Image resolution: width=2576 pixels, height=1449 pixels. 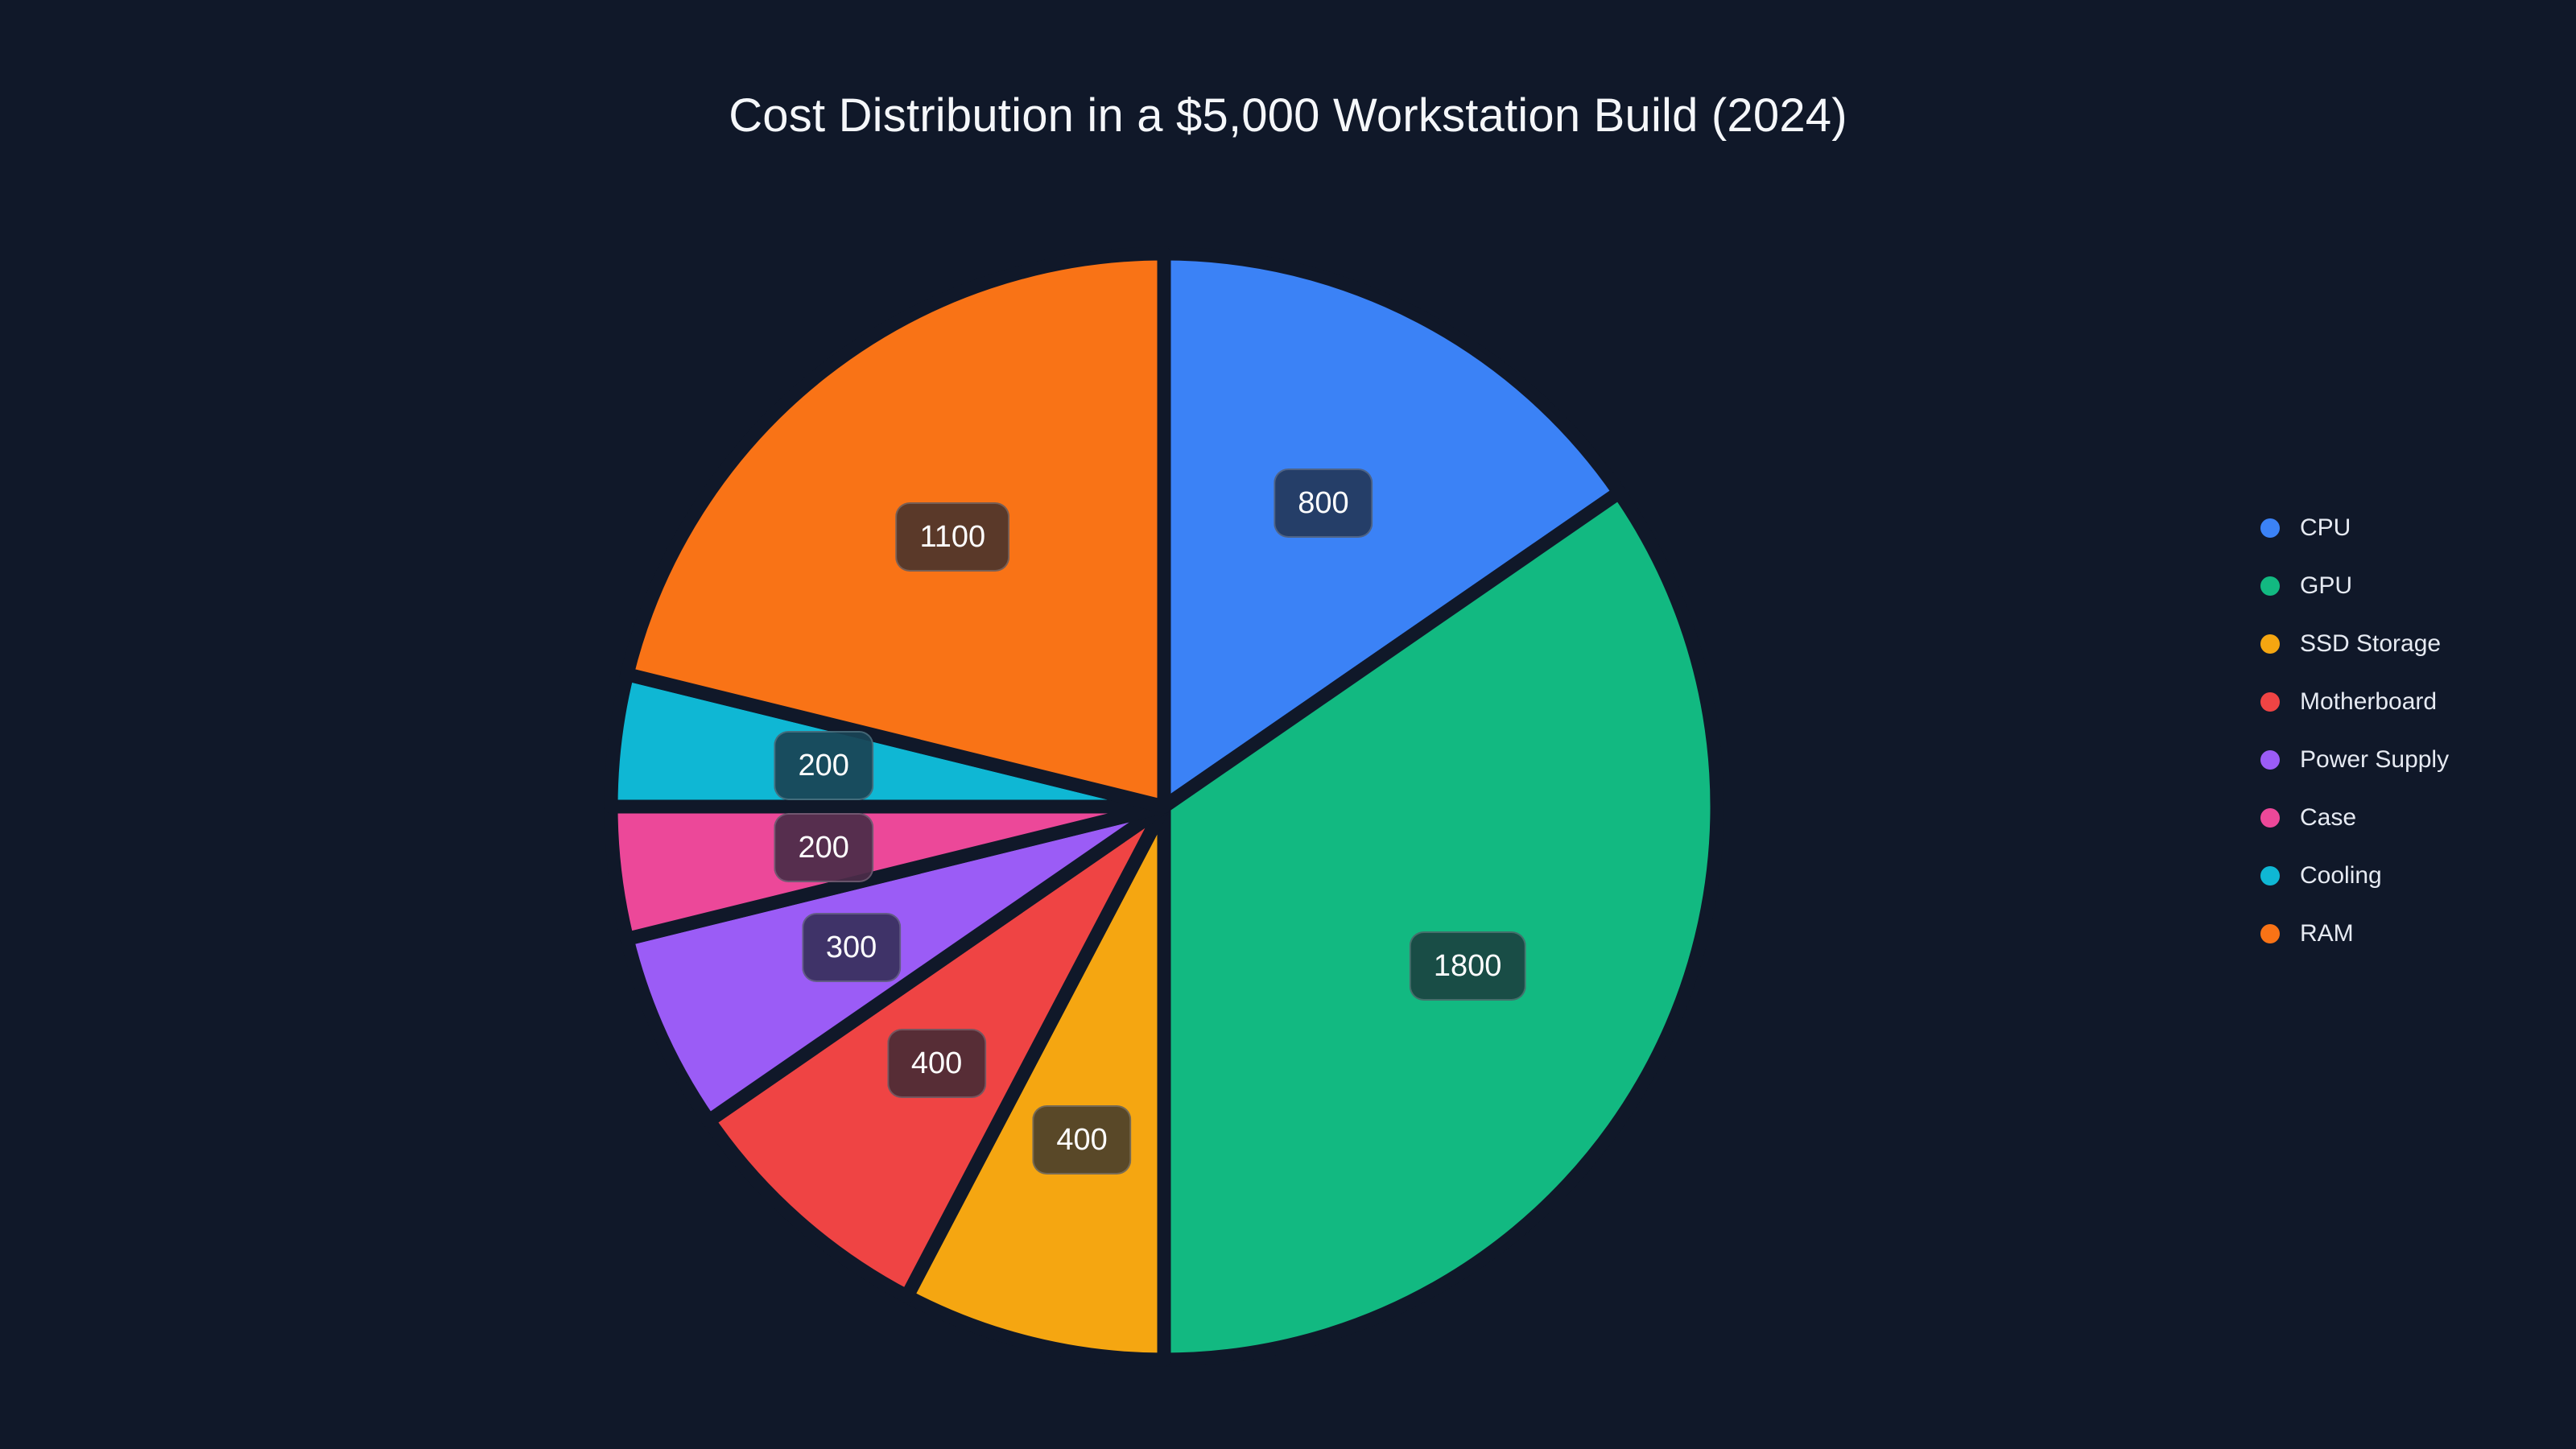 What do you see at coordinates (2327, 933) in the screenshot?
I see `legend-item-label: RAM` at bounding box center [2327, 933].